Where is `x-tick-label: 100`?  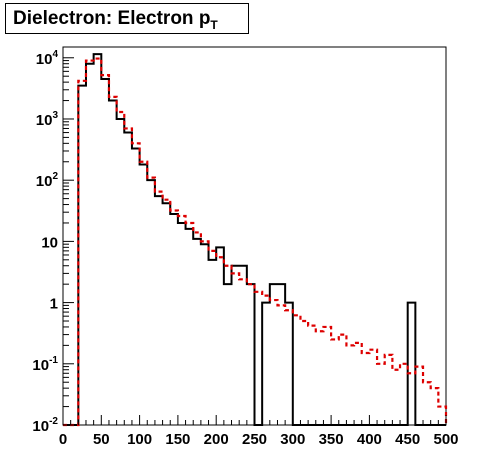
x-tick-label: 100 is located at coordinates (139, 439).